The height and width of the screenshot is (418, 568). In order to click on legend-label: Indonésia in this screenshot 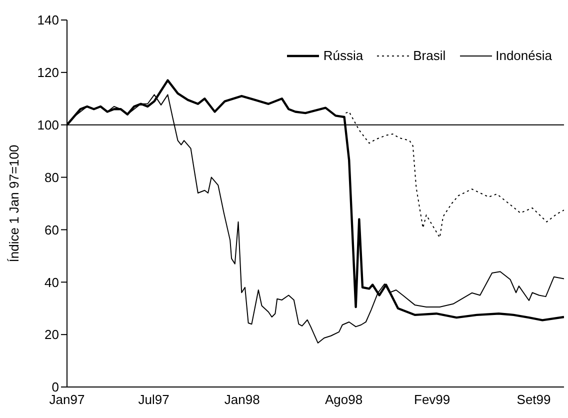, I will do `click(524, 55)`.